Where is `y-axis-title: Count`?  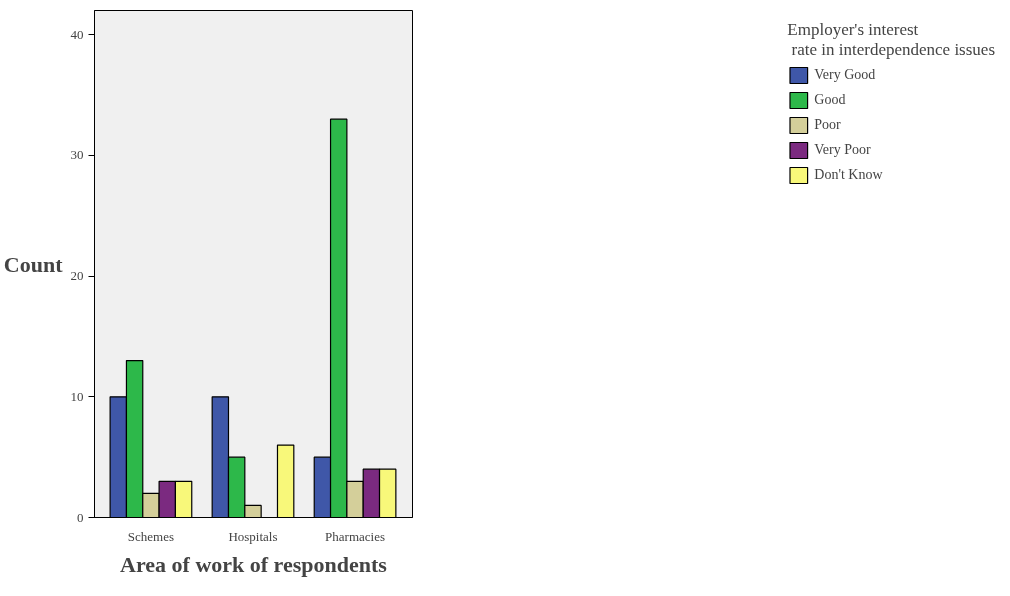
y-axis-title: Count is located at coordinates (33, 264).